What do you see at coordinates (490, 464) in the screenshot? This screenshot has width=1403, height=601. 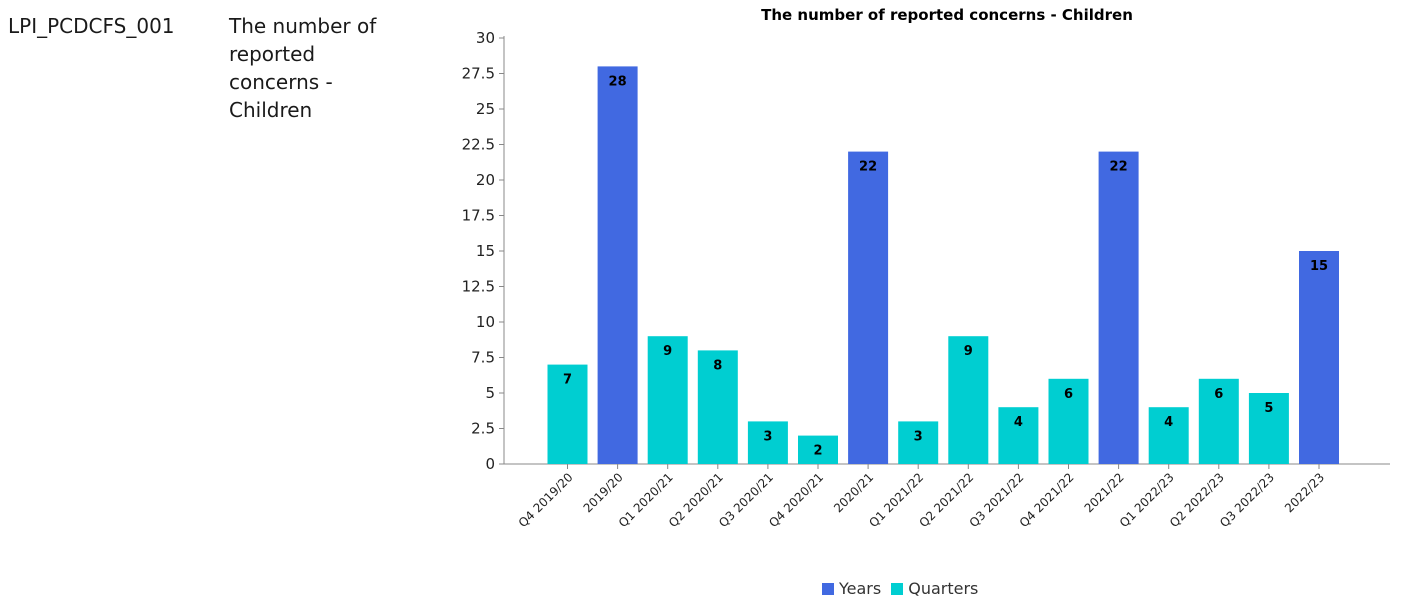 I see `y-tick-label: 0` at bounding box center [490, 464].